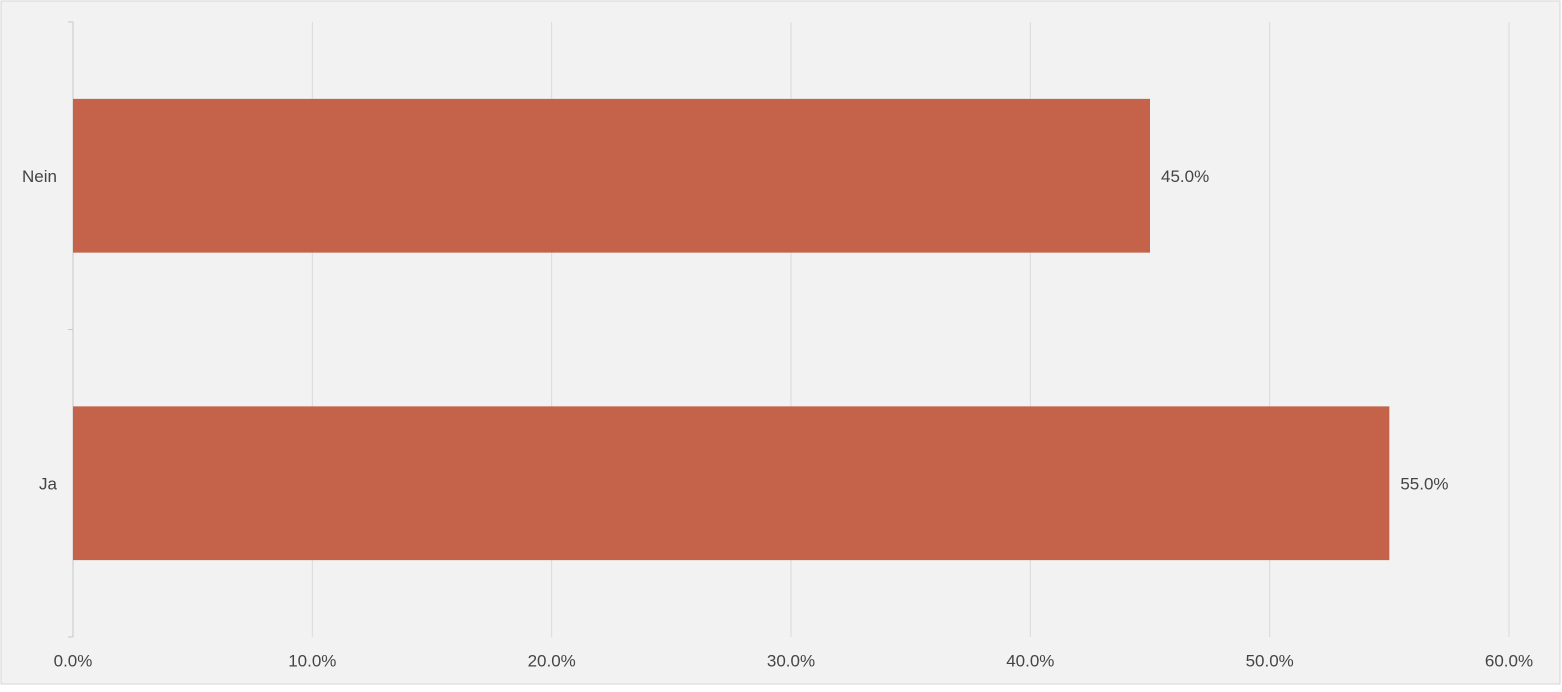  I want to click on x-tick-label: 10.0%, so click(312, 660).